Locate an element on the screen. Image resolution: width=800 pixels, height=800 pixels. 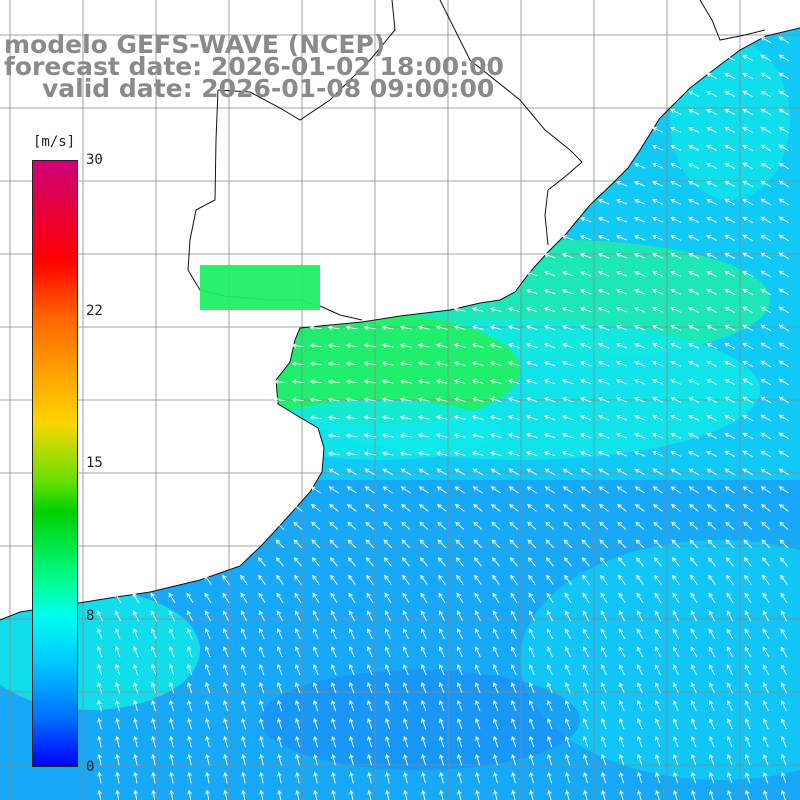
field-green-core is located at coordinates (380, 370).